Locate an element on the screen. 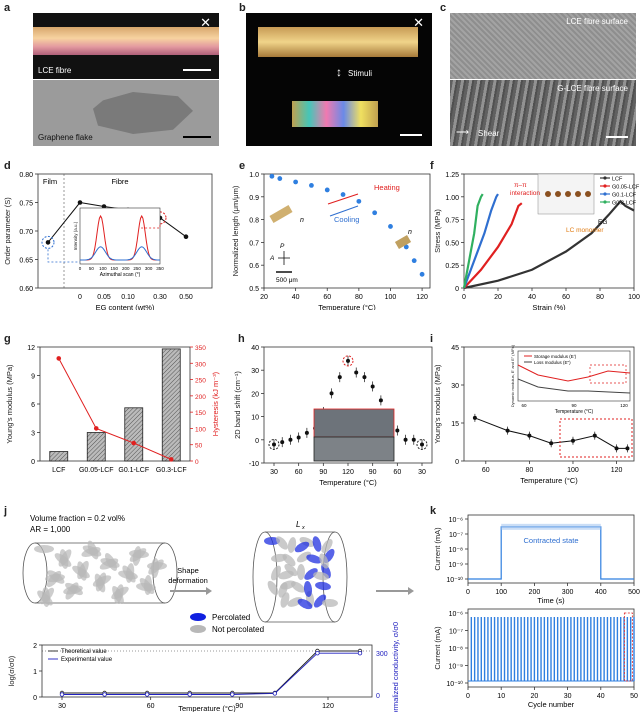  bar is located at coordinates (134, 434).